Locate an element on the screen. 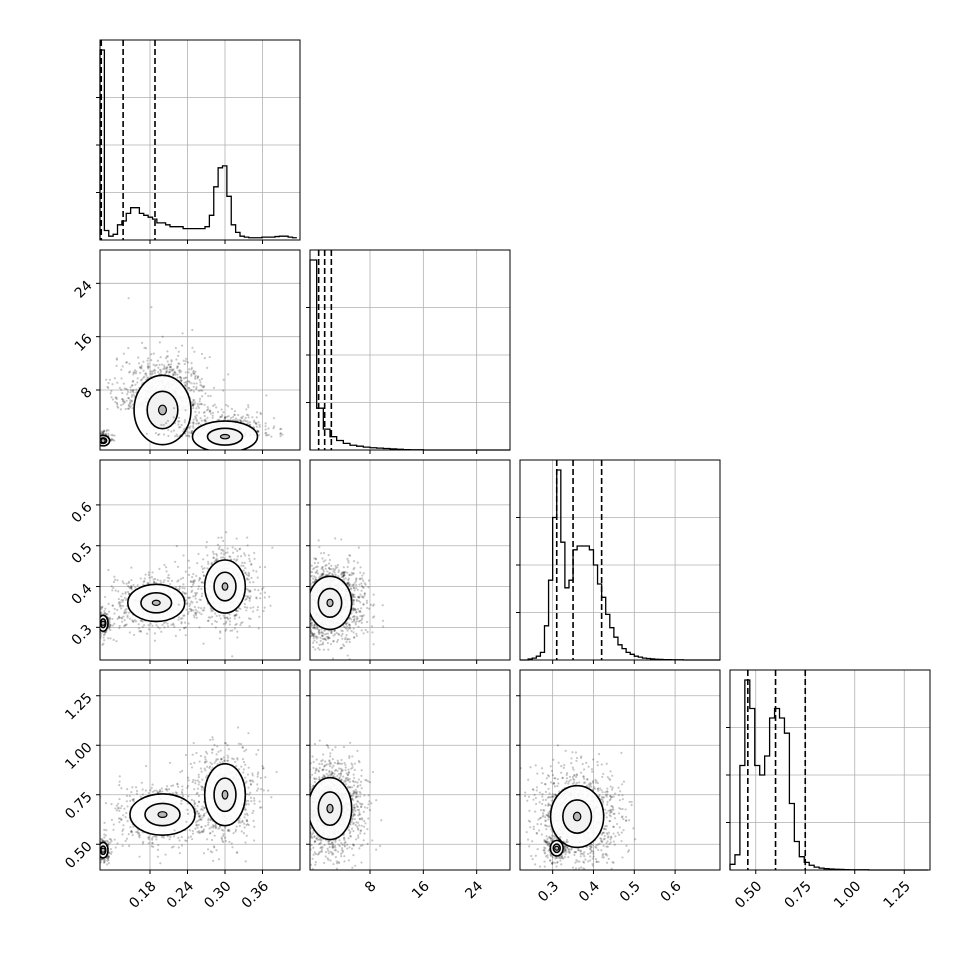 This screenshot has width=970, height=970. axes-frame is located at coordinates (200, 770).